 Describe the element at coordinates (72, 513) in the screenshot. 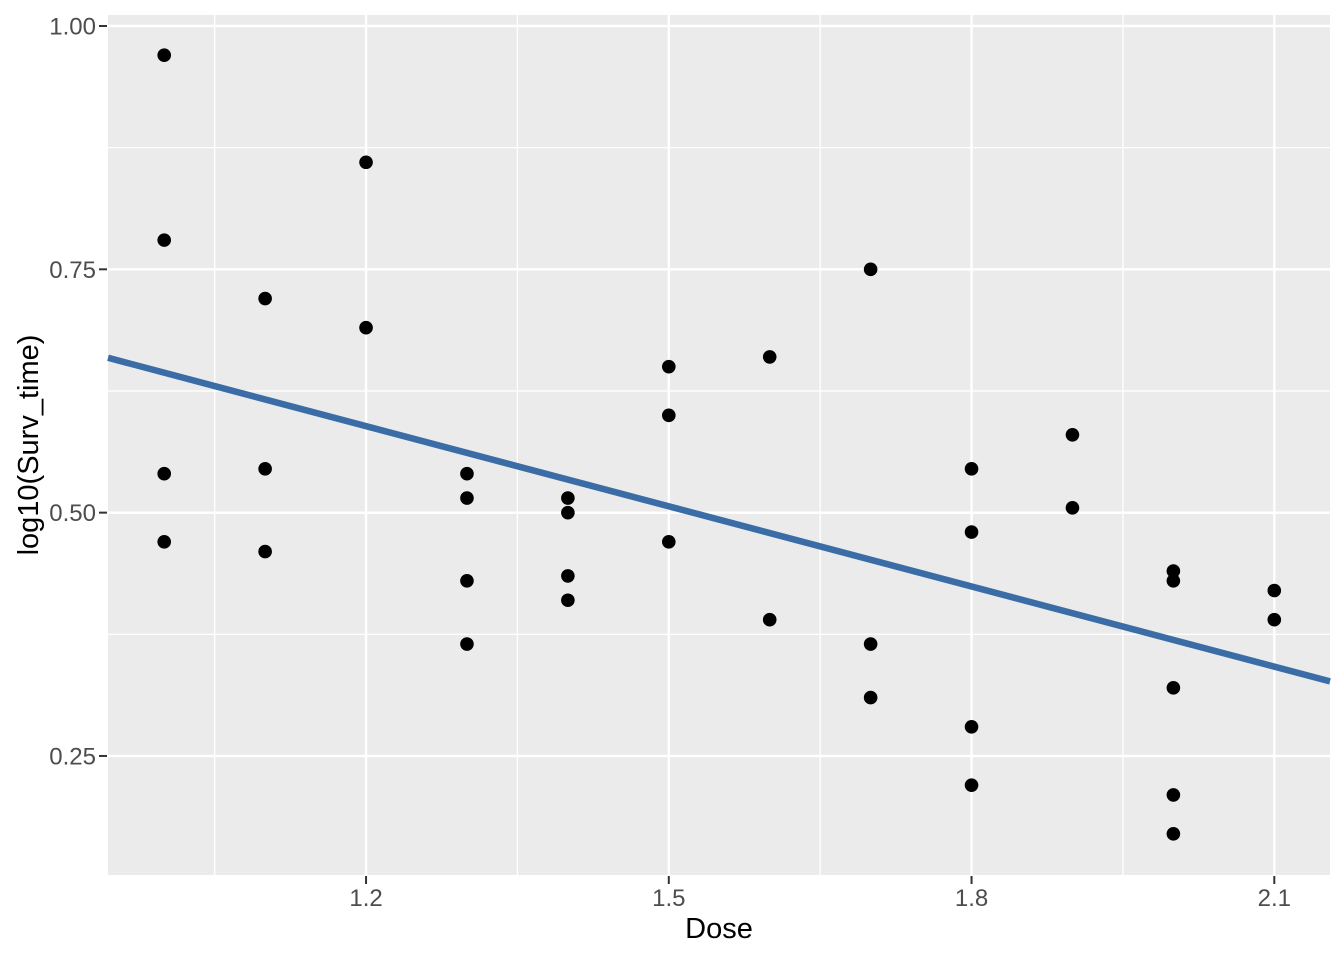

I see `y-tick-label: 0.50` at that location.